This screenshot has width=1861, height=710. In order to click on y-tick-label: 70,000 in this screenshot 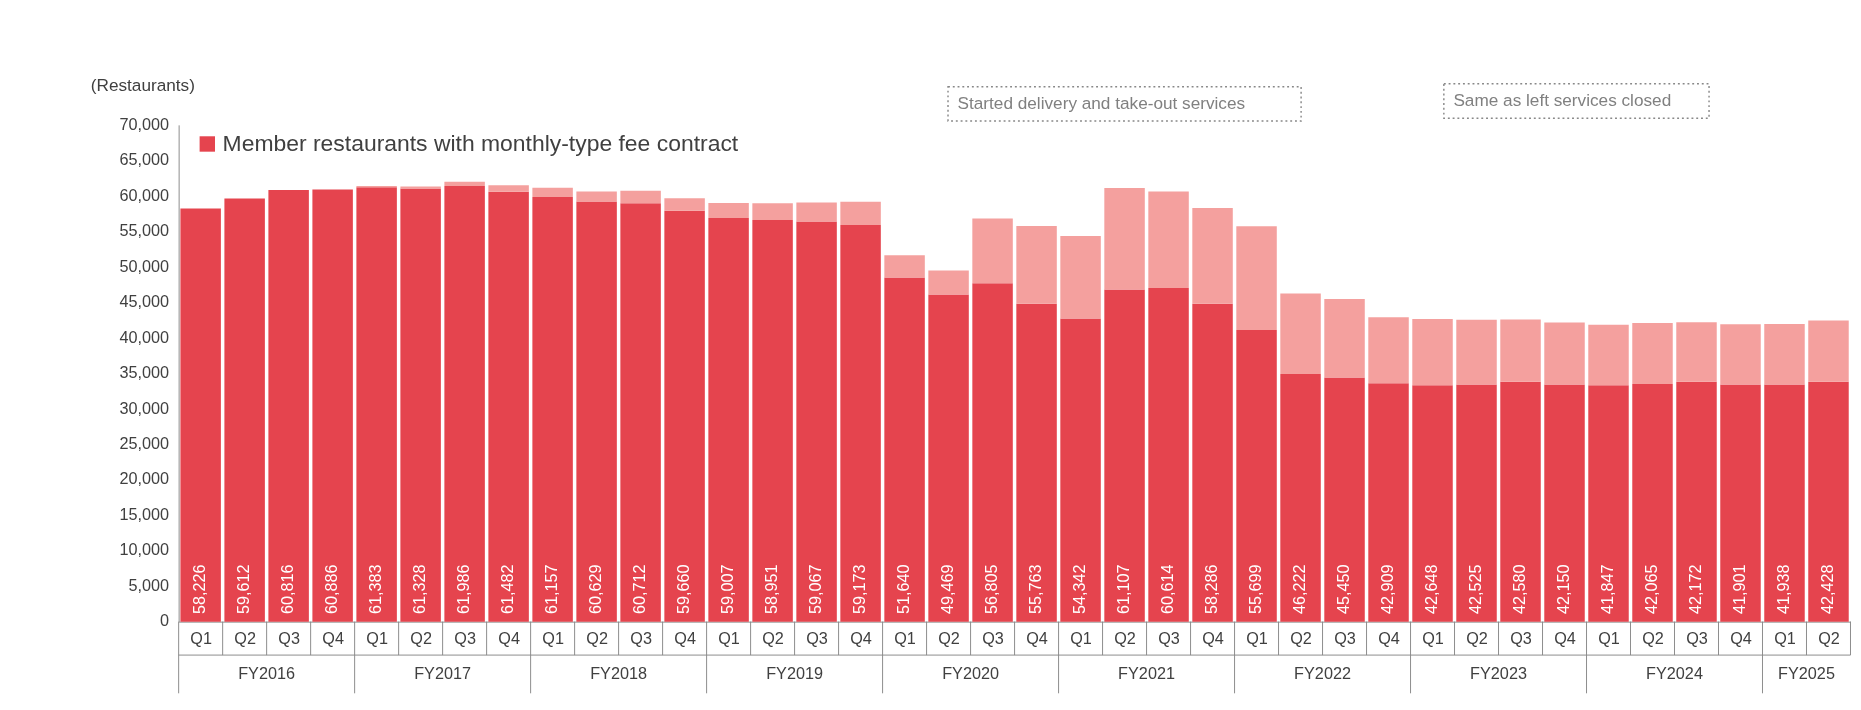, I will do `click(144, 123)`.